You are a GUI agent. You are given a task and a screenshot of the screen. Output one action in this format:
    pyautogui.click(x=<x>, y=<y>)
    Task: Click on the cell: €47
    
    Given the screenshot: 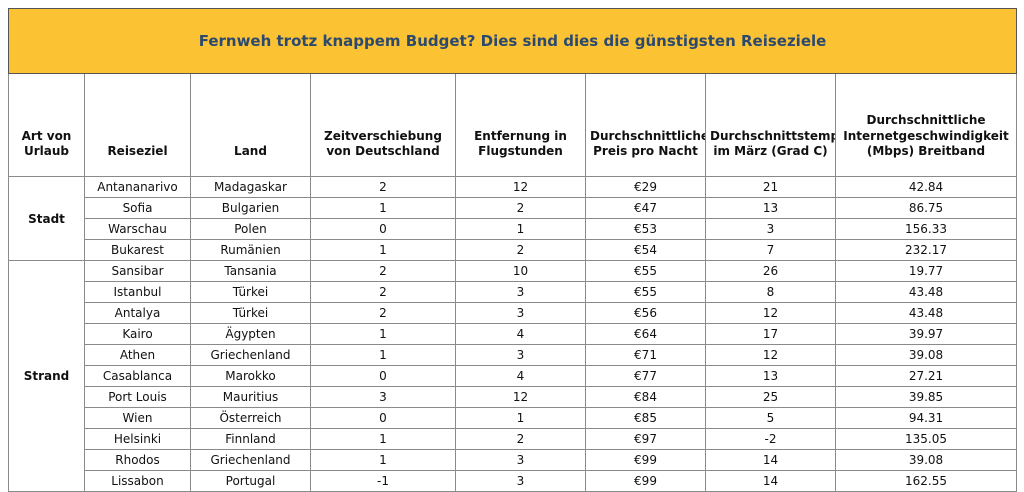 What is the action you would take?
    pyautogui.click(x=645, y=208)
    